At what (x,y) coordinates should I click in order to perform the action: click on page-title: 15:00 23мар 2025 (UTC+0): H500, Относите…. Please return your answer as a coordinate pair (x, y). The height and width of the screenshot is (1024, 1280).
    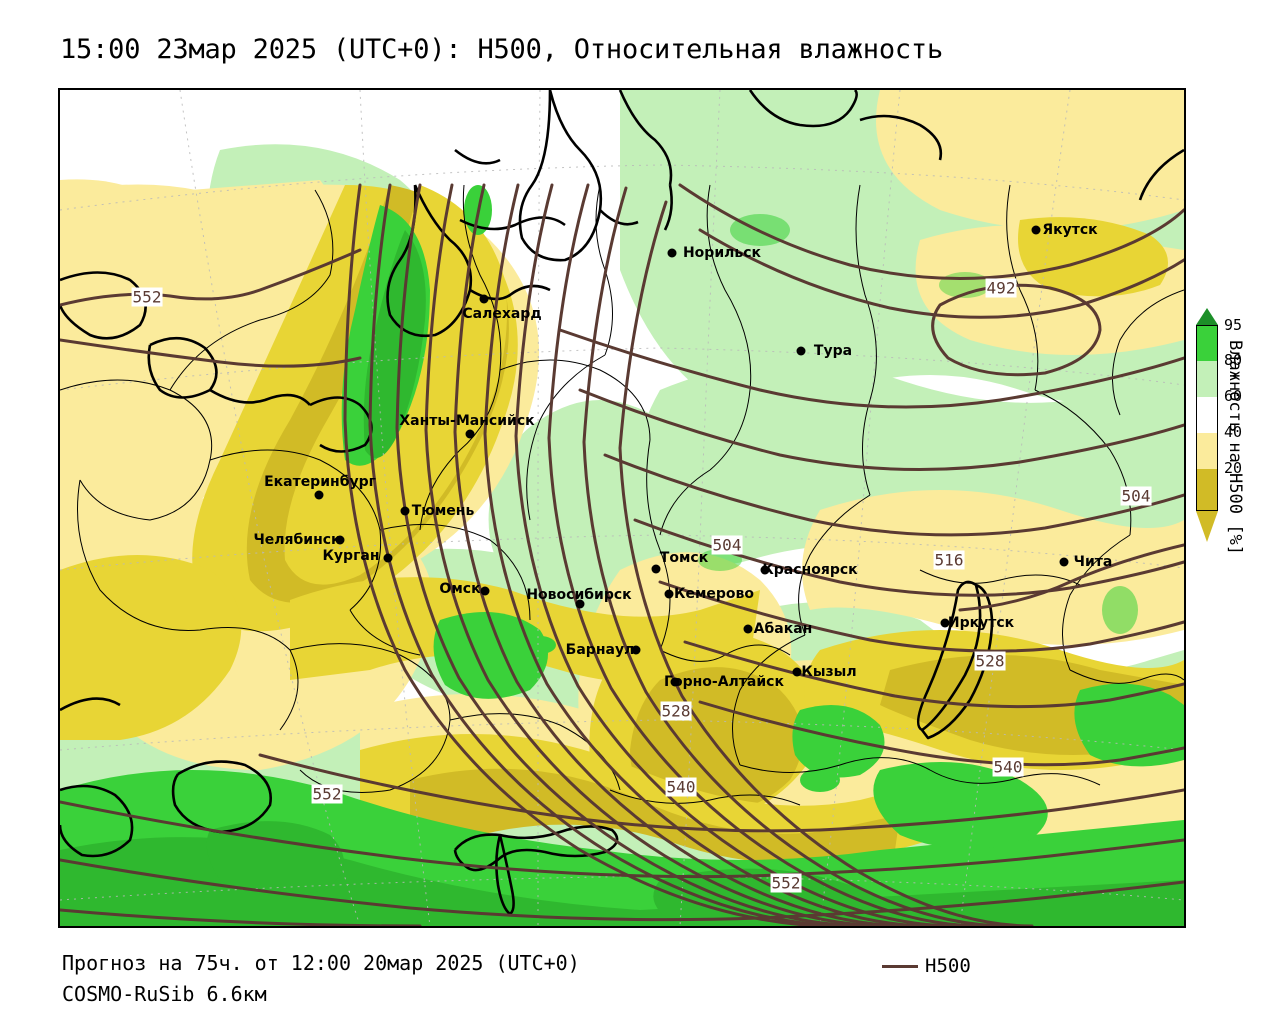
    Looking at the image, I should click on (502, 49).